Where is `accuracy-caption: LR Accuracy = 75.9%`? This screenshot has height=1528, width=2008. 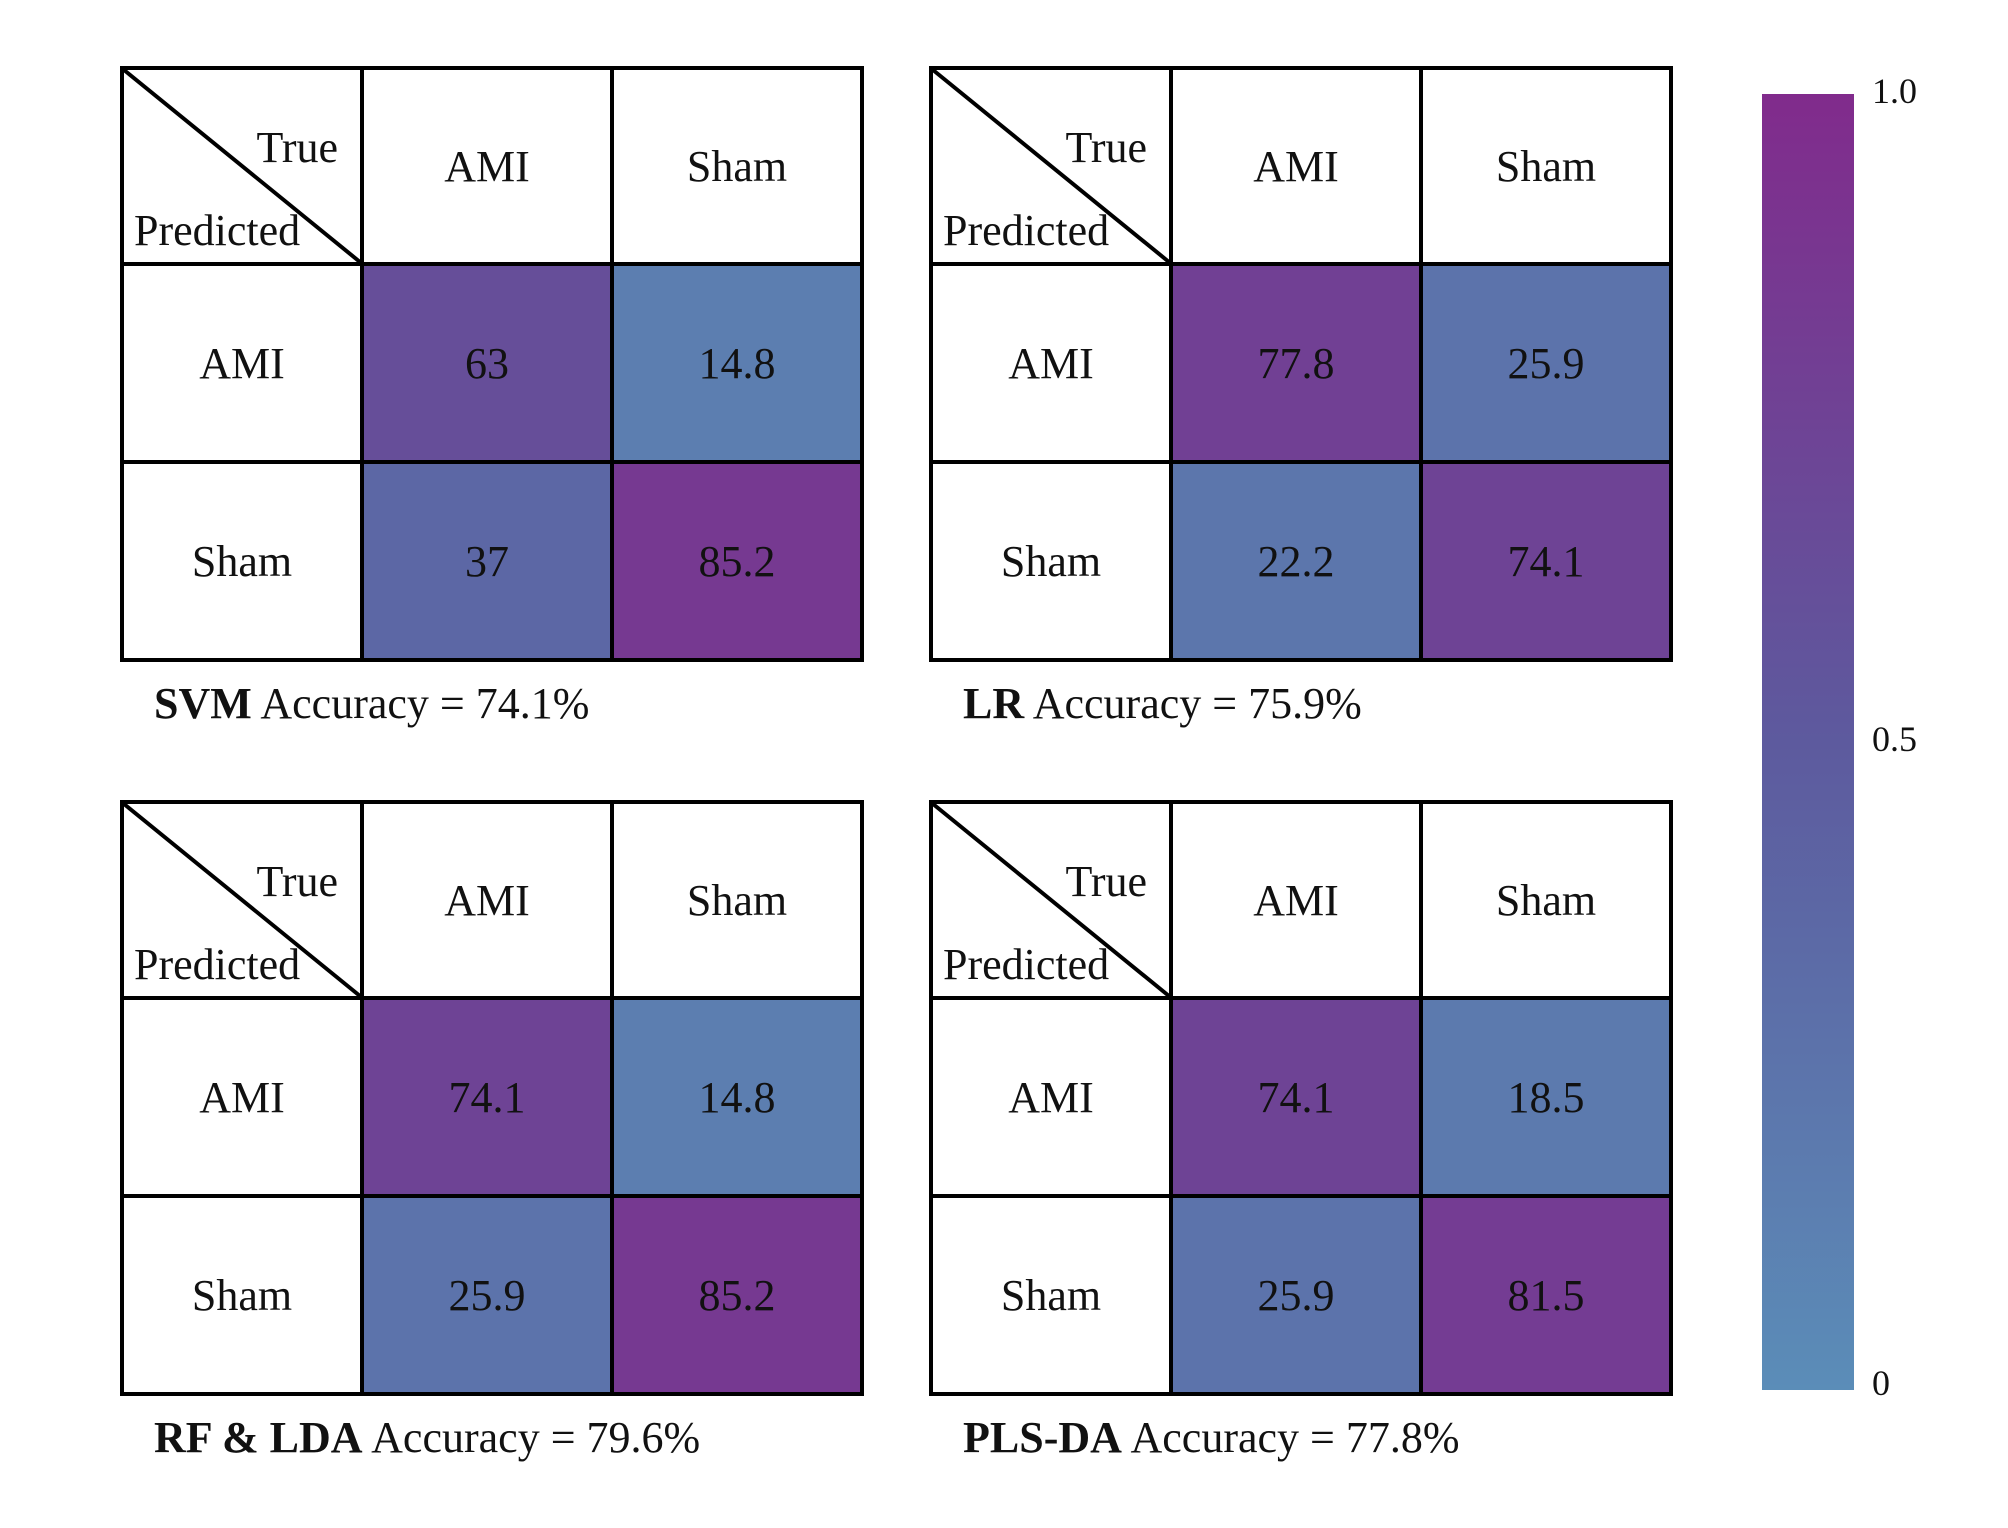 accuracy-caption: LR Accuracy = 75.9% is located at coordinates (1162, 703).